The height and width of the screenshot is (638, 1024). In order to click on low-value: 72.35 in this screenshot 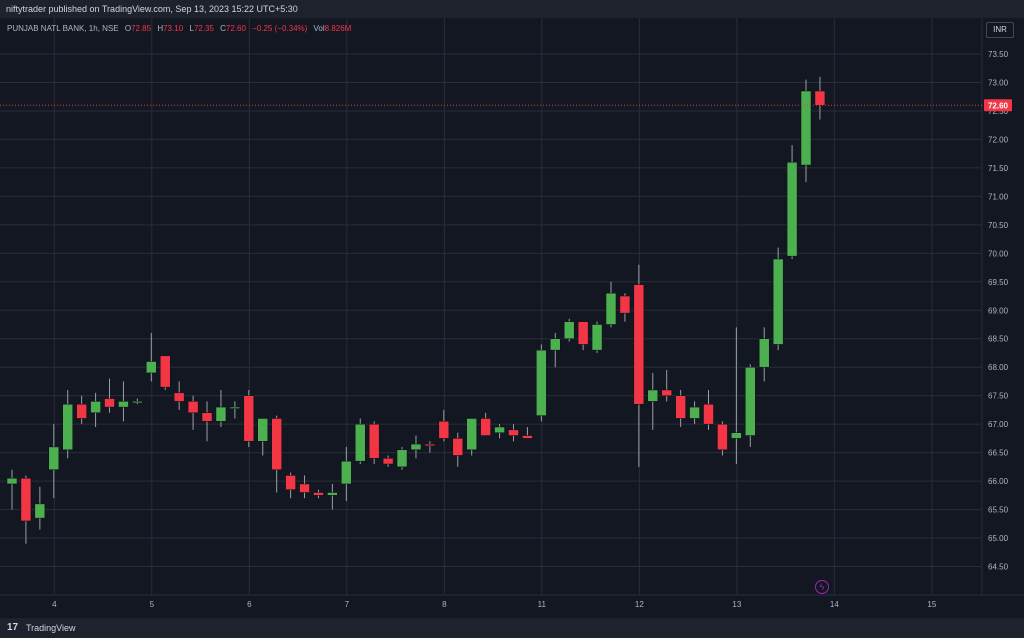, I will do `click(203, 28)`.